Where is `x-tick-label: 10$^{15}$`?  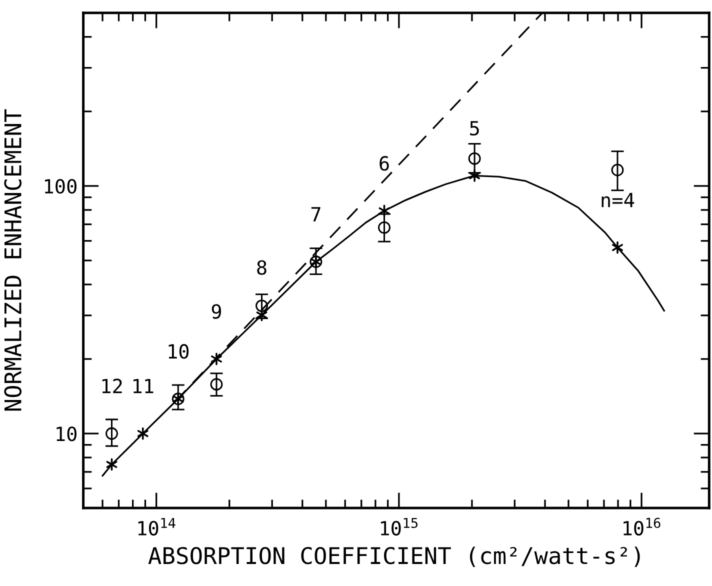
x-tick-label: 10$^{15}$ is located at coordinates (399, 527).